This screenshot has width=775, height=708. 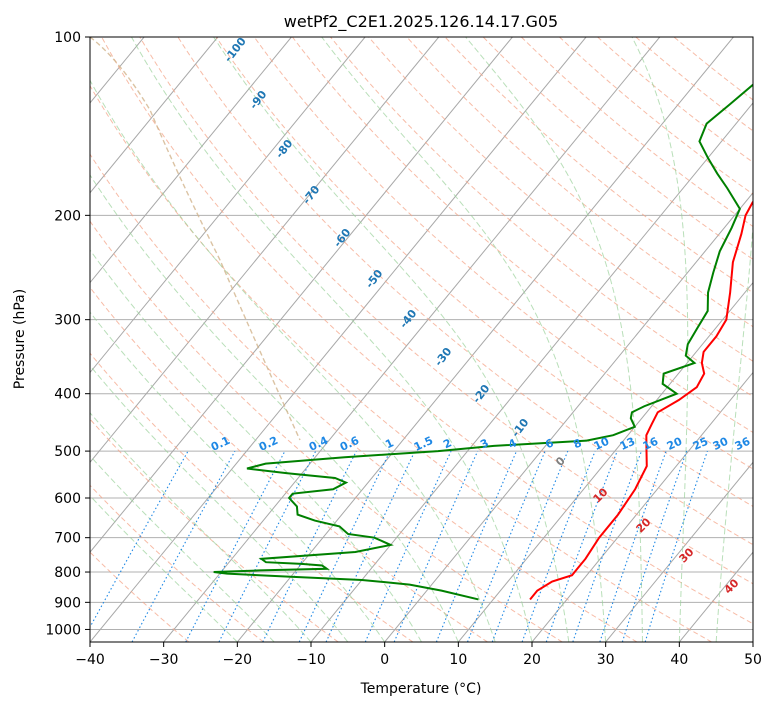 I want to click on y-tick-label: 500, so click(x=67, y=452).